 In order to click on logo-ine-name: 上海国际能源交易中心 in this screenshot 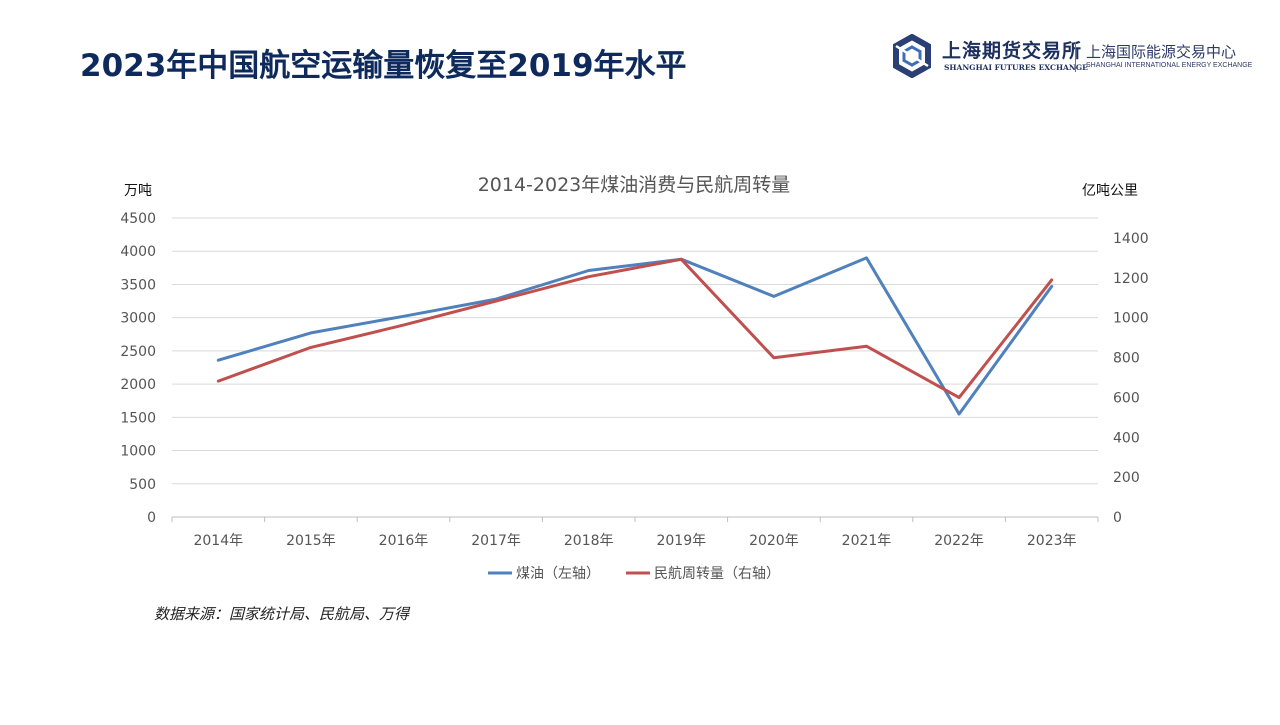, I will do `click(1161, 52)`.